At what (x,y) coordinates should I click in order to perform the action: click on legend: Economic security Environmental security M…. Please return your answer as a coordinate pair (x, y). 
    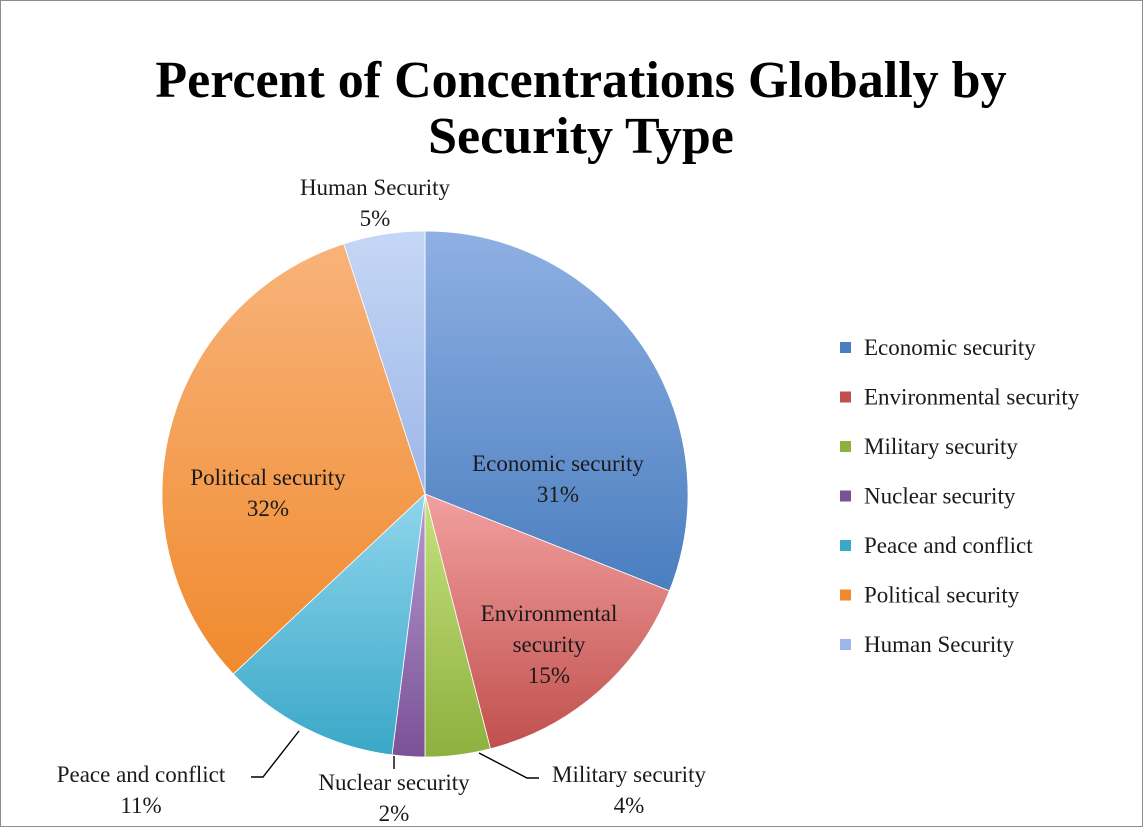
    Looking at the image, I should click on (960, 496).